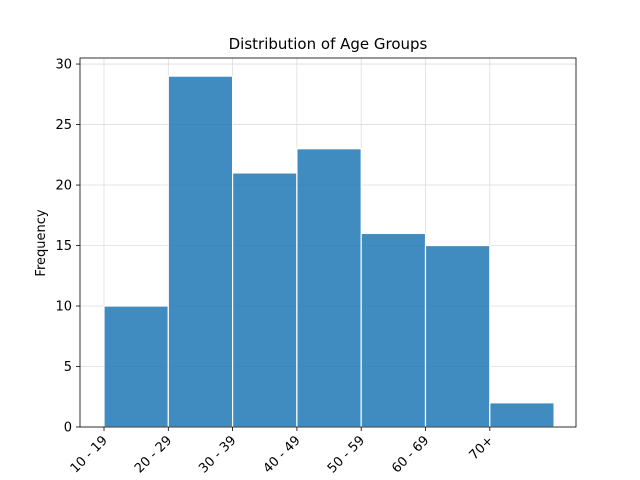  What do you see at coordinates (63, 125) in the screenshot?
I see `y-tick-label: 25` at bounding box center [63, 125].